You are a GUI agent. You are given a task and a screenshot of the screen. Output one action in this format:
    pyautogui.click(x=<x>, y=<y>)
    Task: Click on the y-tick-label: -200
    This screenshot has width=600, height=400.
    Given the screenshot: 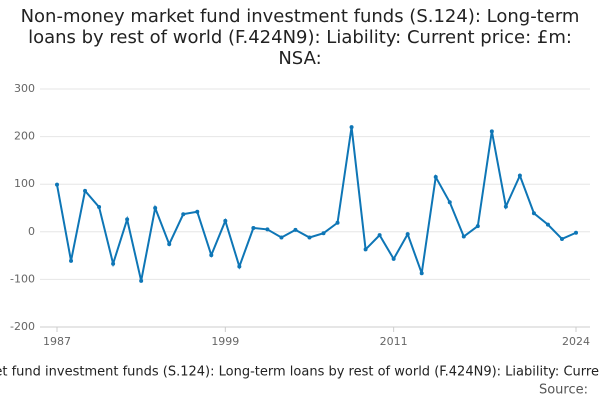 What is the action you would take?
    pyautogui.click(x=22, y=326)
    